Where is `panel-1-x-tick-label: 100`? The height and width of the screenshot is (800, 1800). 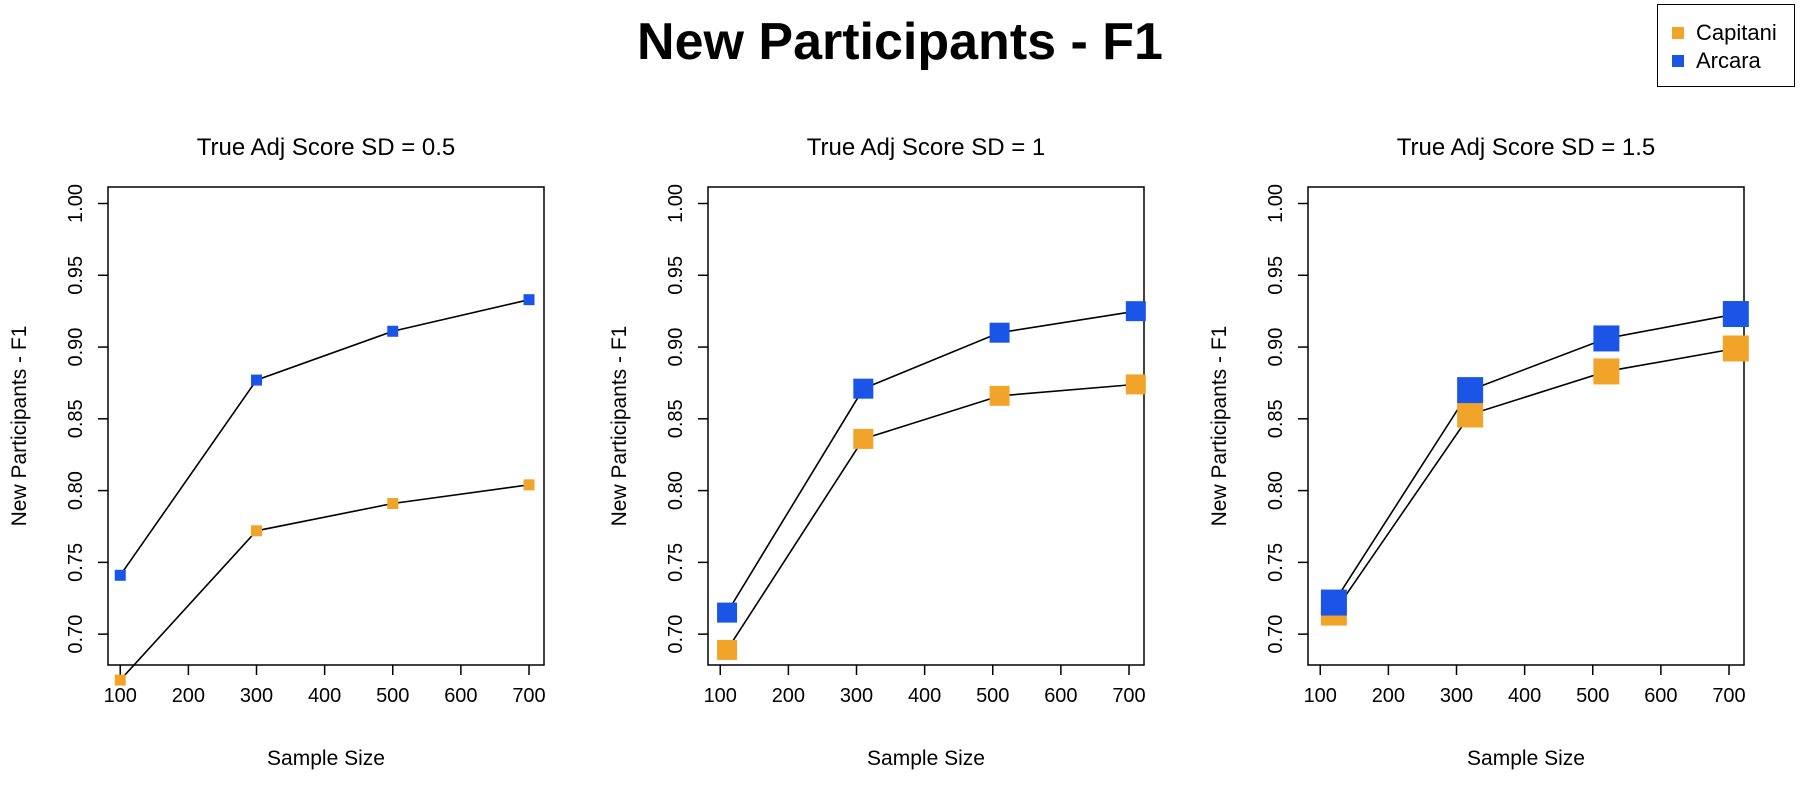 panel-1-x-tick-label: 100 is located at coordinates (120, 696).